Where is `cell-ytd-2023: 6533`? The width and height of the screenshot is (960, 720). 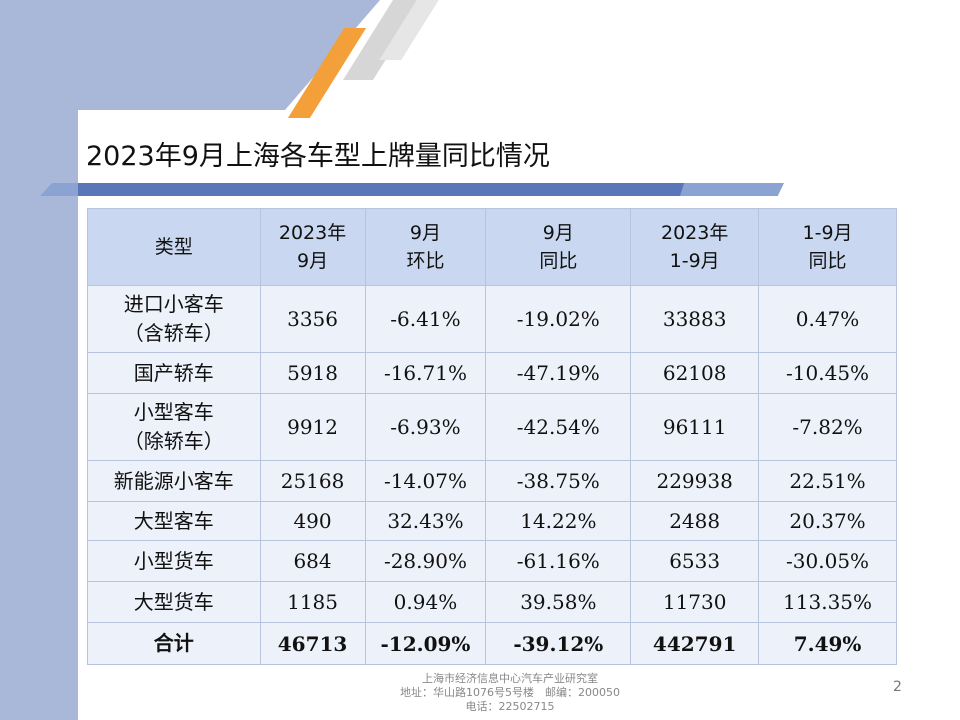 cell-ytd-2023: 6533 is located at coordinates (695, 561).